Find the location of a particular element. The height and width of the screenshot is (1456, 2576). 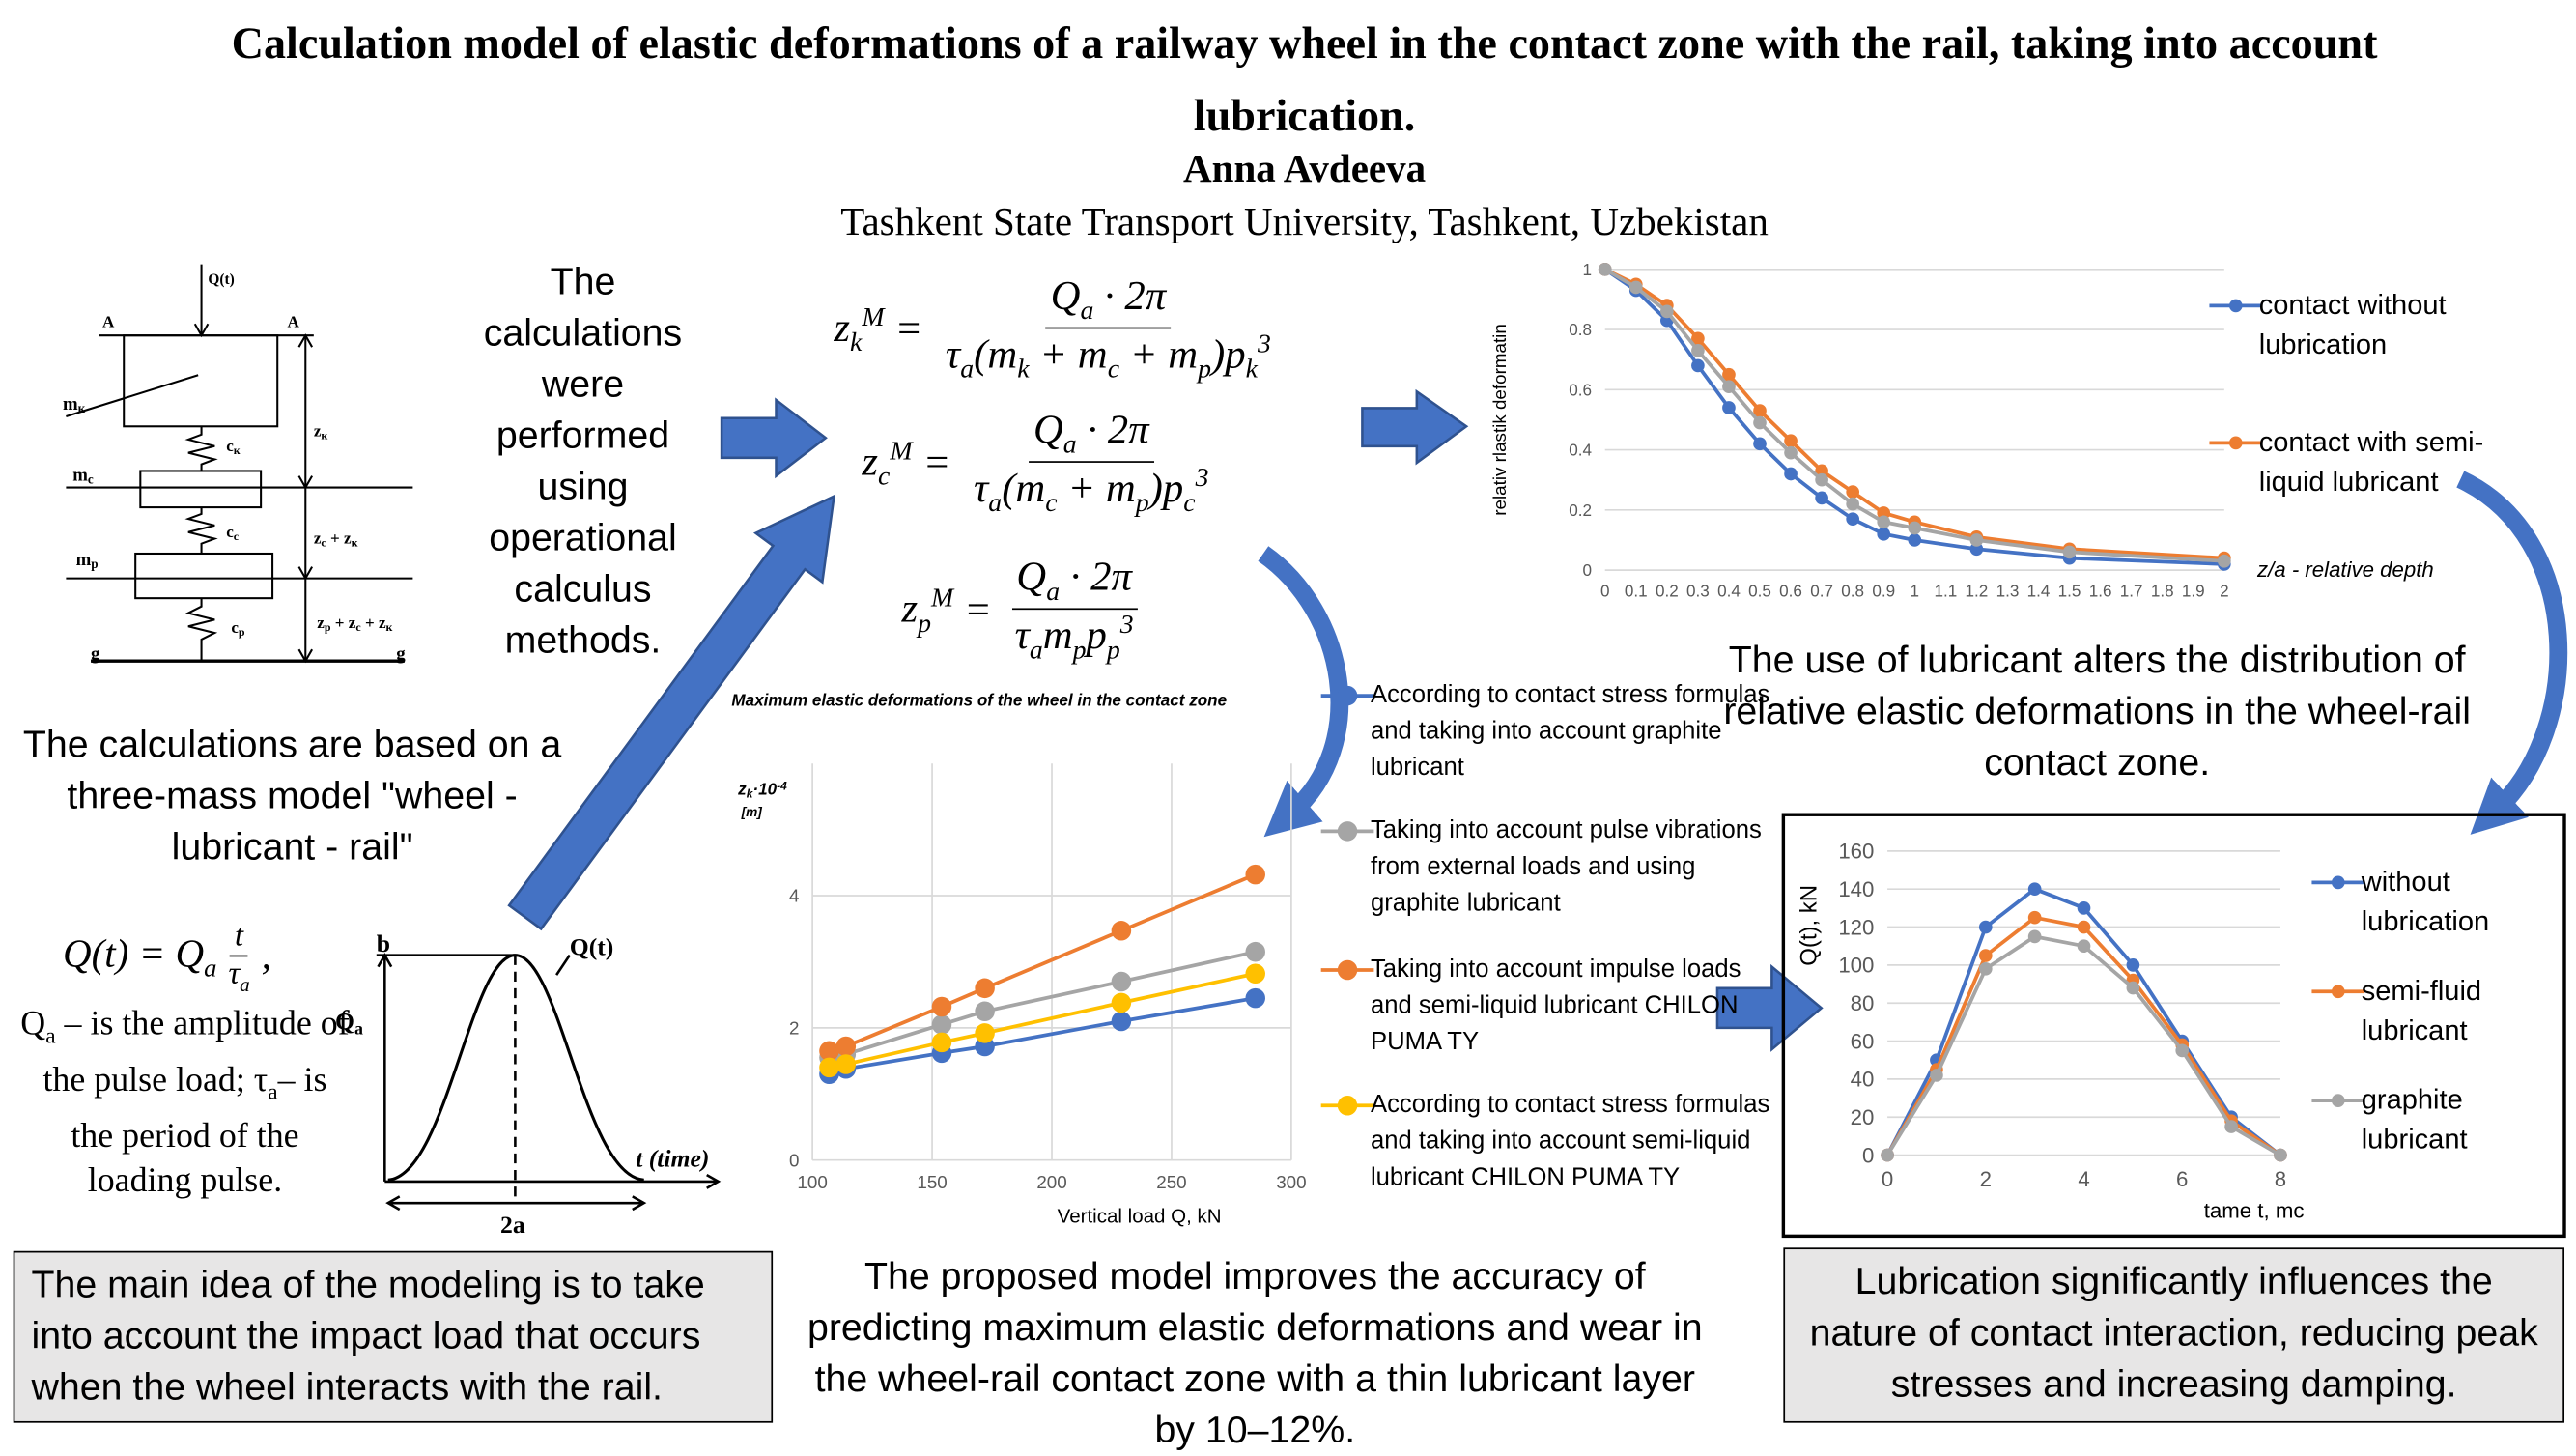

fraction: t τa is located at coordinates (238, 959).